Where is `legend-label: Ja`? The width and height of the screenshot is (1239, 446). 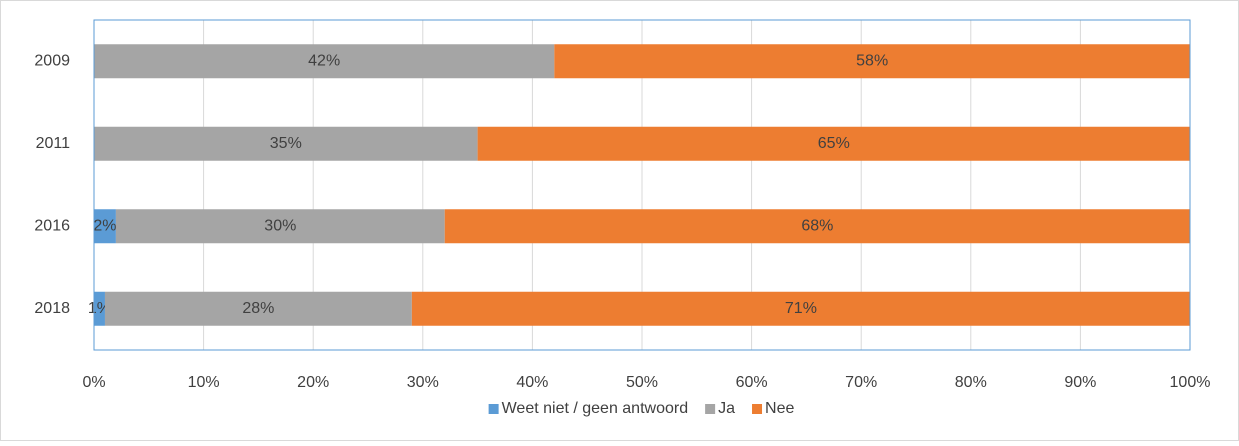 legend-label: Ja is located at coordinates (726, 408).